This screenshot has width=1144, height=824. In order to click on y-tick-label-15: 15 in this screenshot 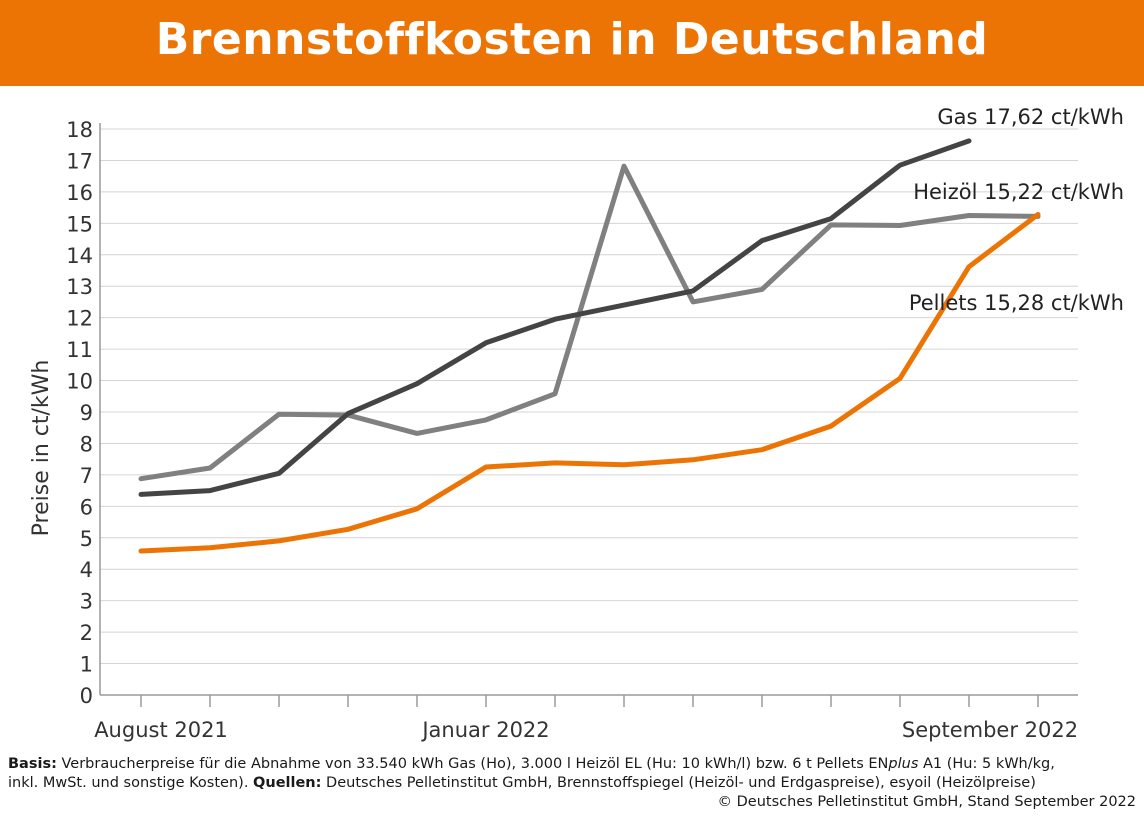, I will do `click(79, 224)`.